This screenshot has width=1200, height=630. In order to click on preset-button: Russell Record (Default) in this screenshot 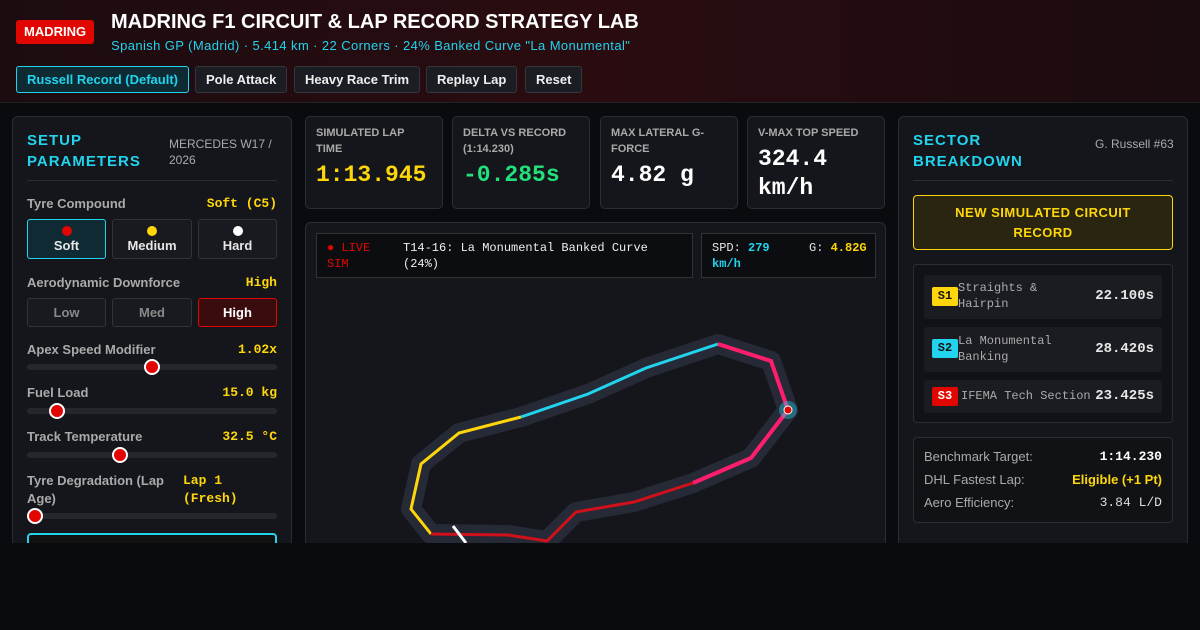, I will do `click(102, 79)`.